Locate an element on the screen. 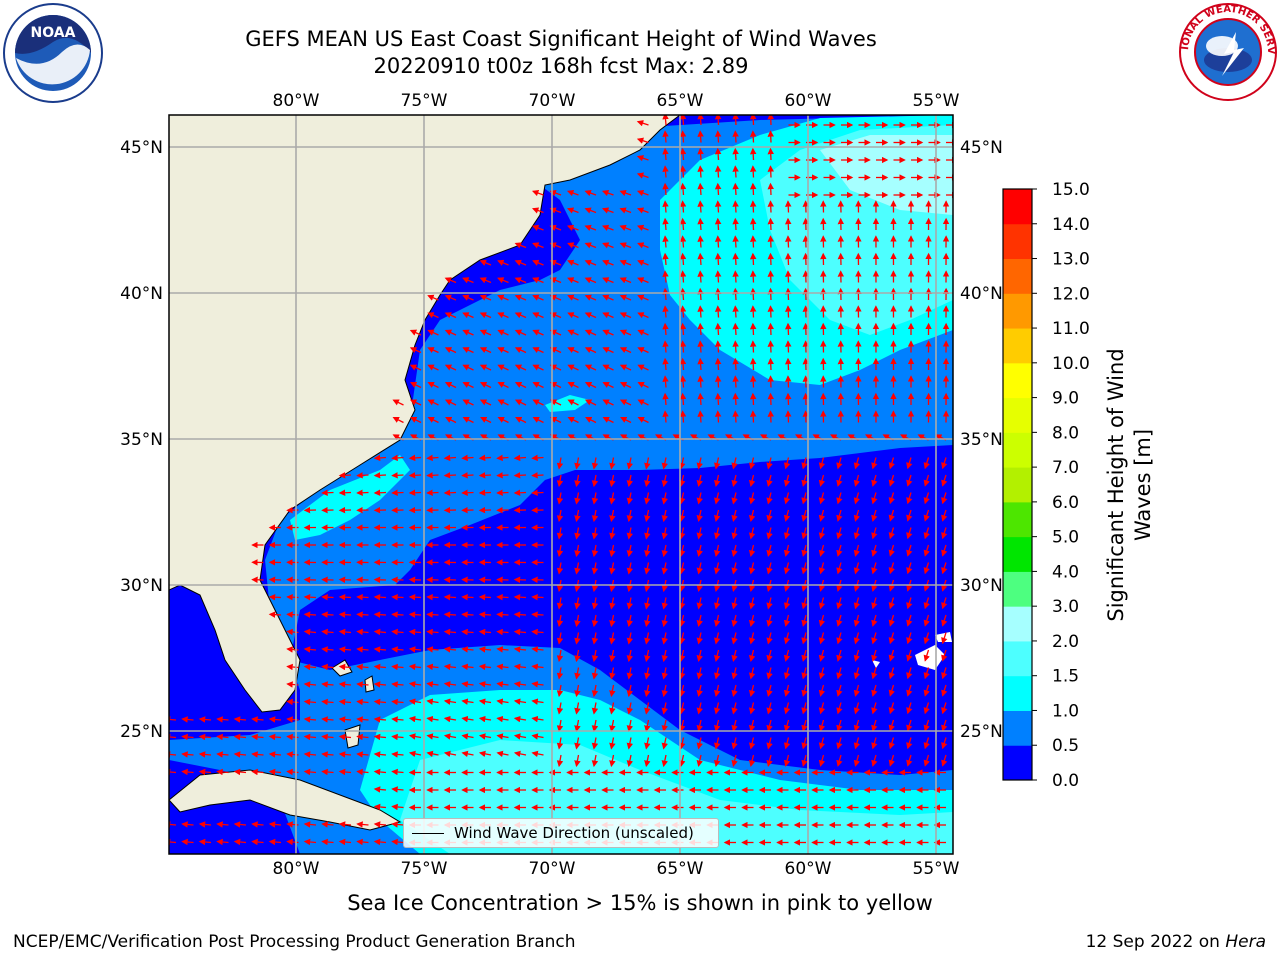 This screenshot has height=960, width=1280. longitude-labels-top: 80°W 75°W 70°W 65°W 60°W 55°W is located at coordinates (616, 101).